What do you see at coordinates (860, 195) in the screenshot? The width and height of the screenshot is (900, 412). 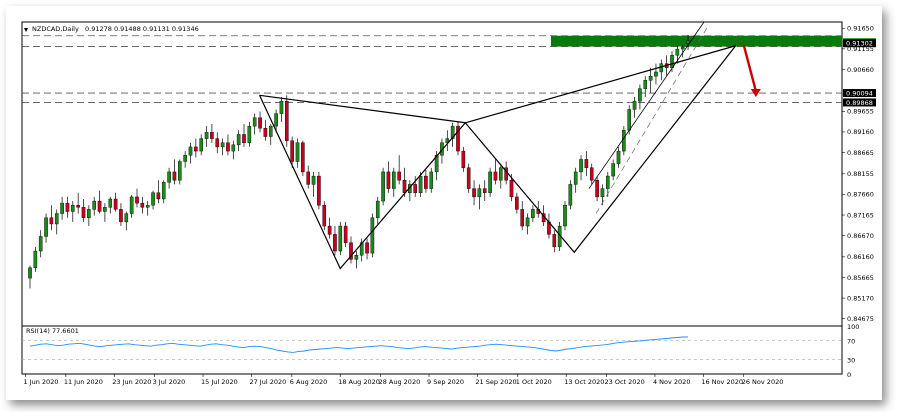 I see `price-tick-label: 0.87660` at bounding box center [860, 195].